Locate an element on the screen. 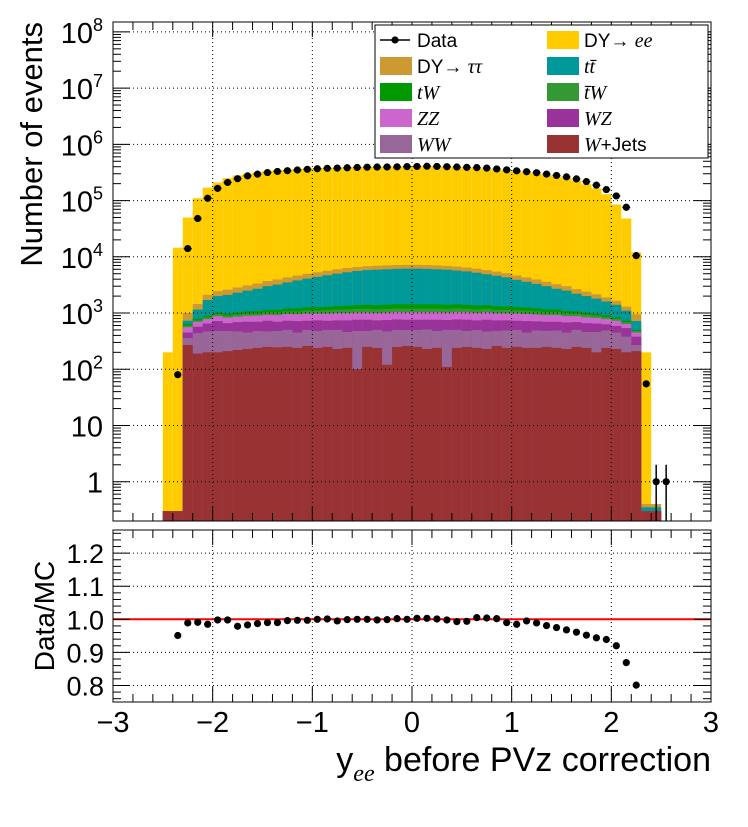  bar-W+Jets-7 is located at coordinates (237, 435).